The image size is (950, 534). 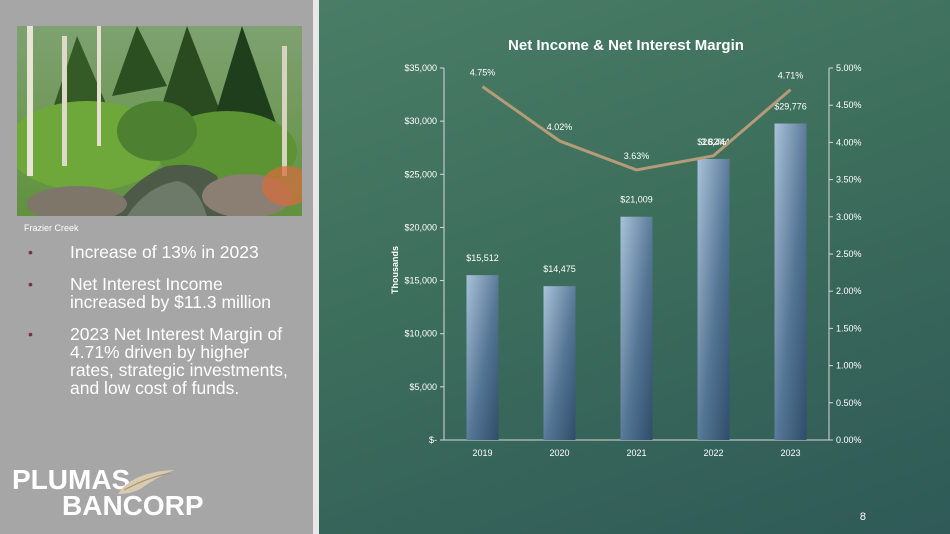 What do you see at coordinates (560, 127) in the screenshot?
I see `line-data-label: 4.02%` at bounding box center [560, 127].